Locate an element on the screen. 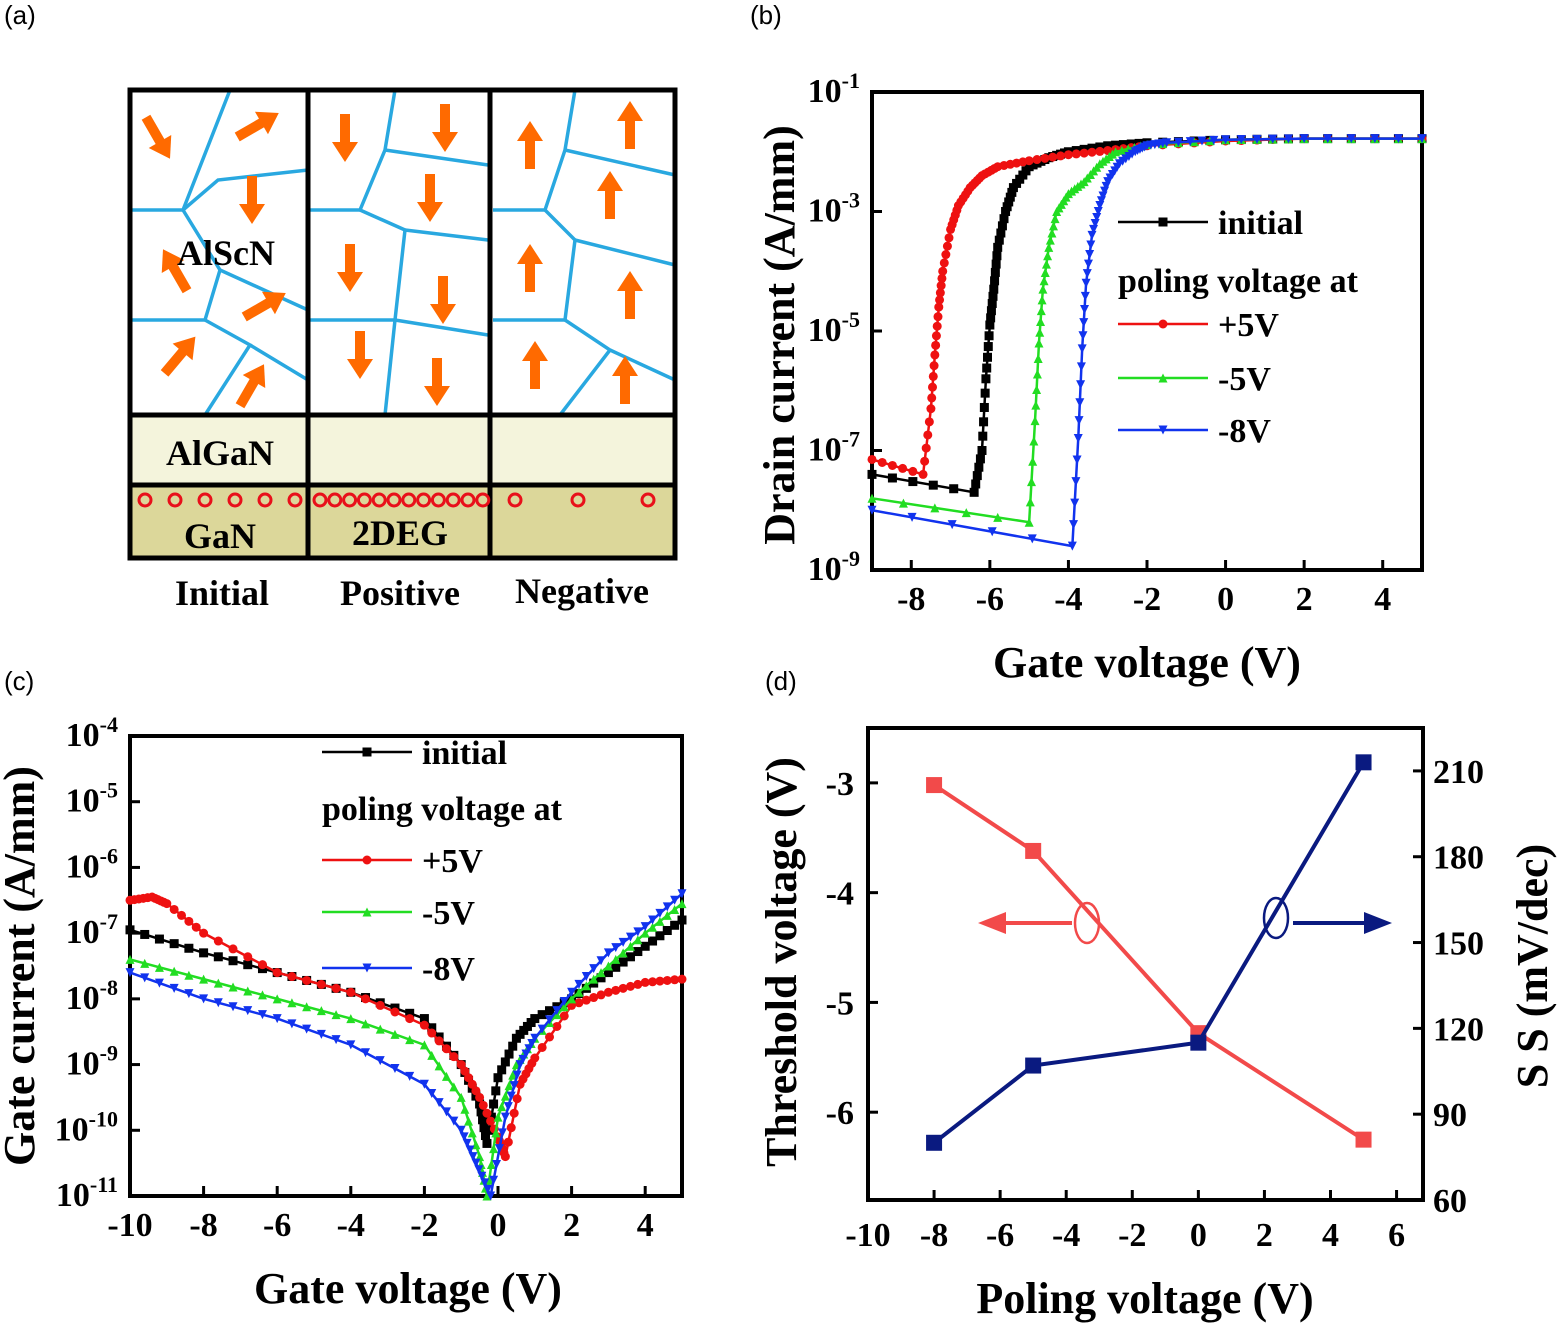  alscn-label: AlScN is located at coordinates (226, 253).